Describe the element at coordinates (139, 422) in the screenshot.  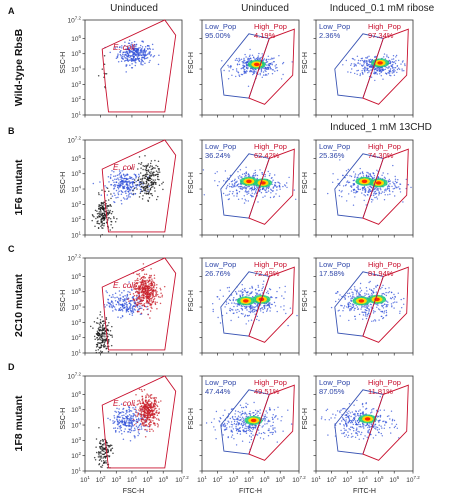
I see `ecoli-gate` at that location.